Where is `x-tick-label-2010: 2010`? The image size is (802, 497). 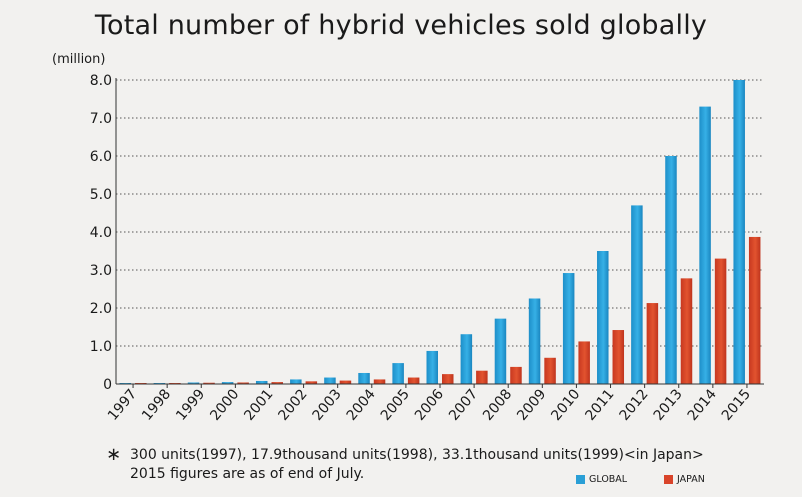
x-tick-label-2010: 2010 is located at coordinates (565, 405).